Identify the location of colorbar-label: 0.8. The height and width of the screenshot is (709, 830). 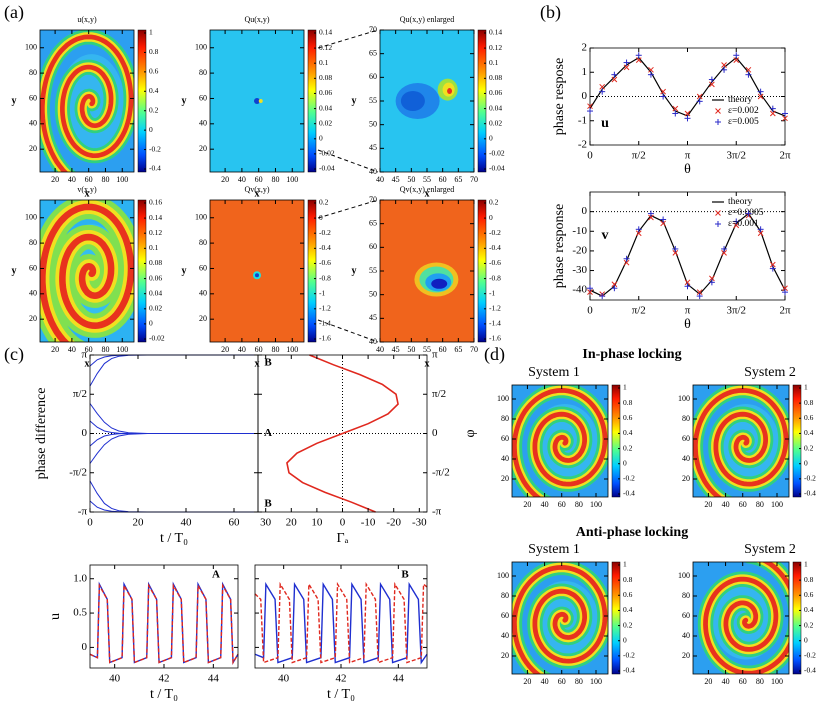
(628, 402).